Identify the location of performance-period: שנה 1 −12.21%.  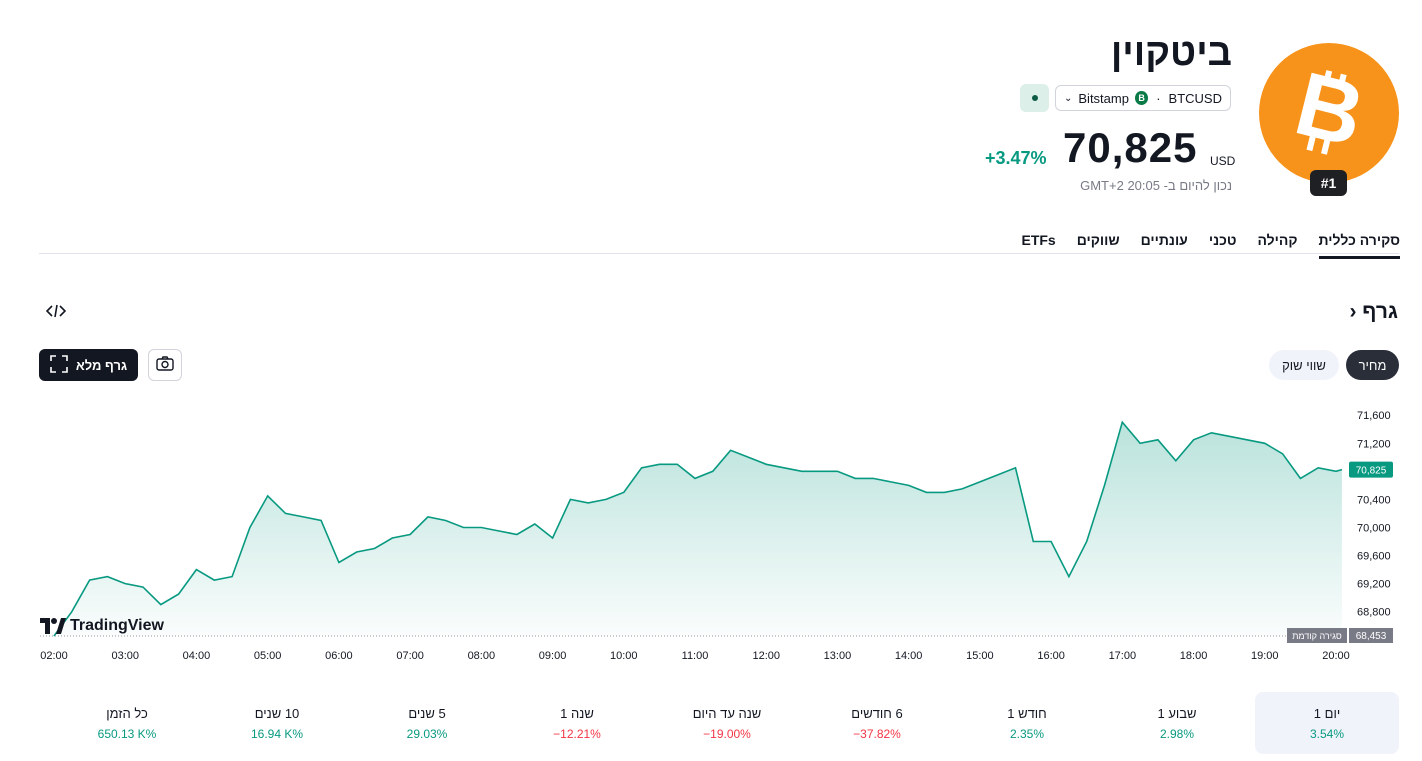
(577, 723).